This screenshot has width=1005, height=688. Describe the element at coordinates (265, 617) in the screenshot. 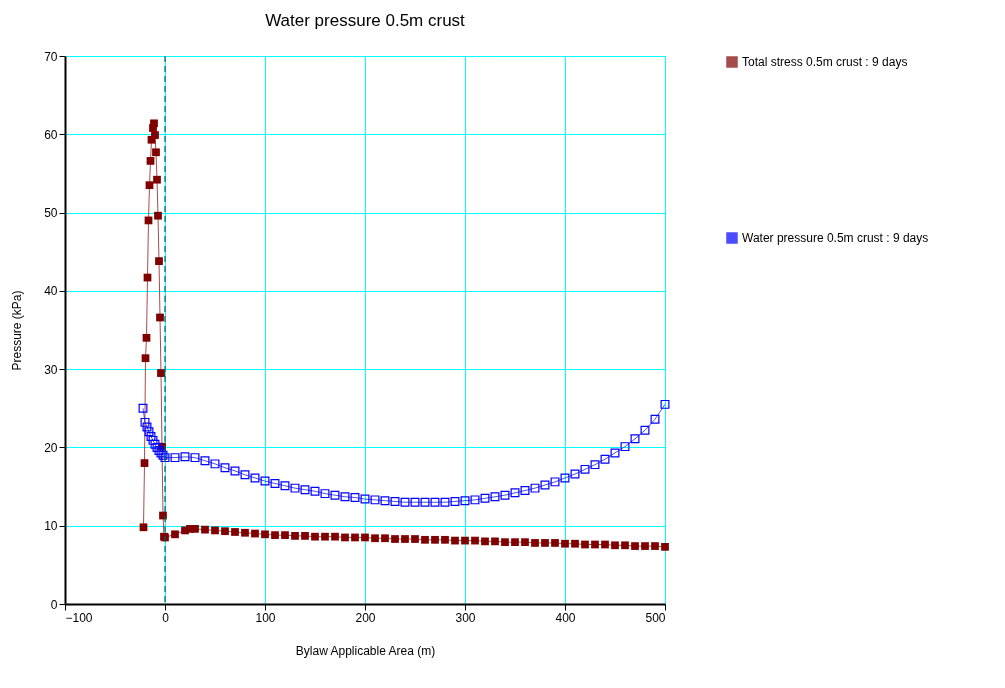

I see `x-tick-label: 100` at that location.